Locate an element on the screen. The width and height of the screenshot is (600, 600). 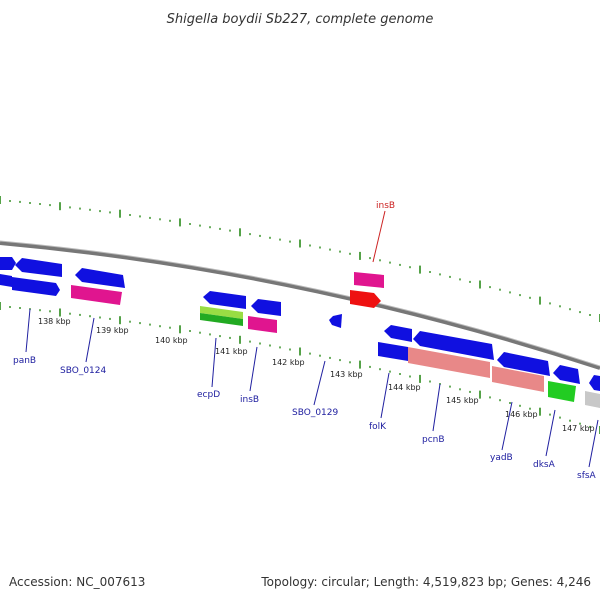
kbp-label: 138 kbp is located at coordinates (54, 321).